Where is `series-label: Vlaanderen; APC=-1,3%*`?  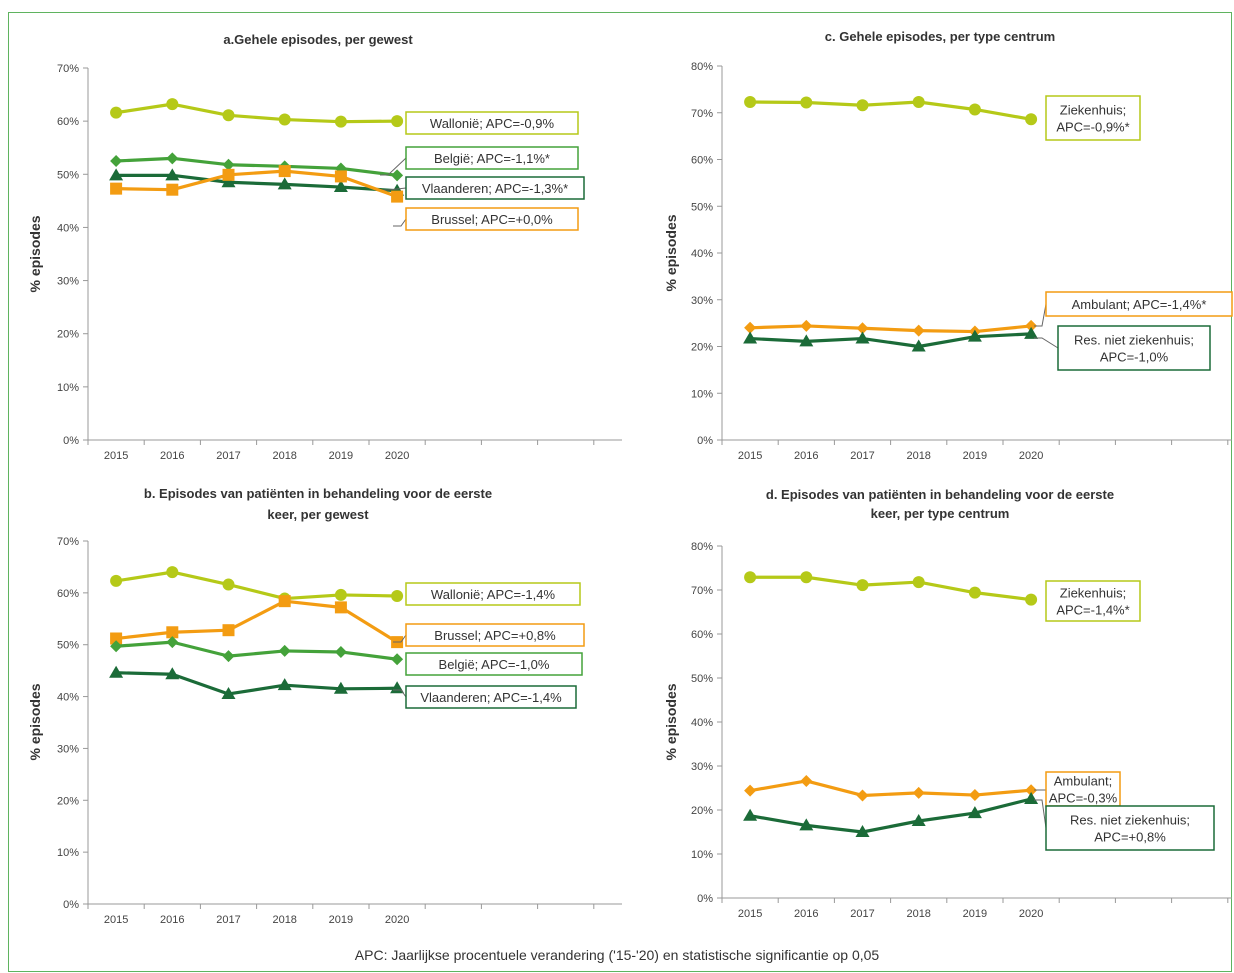
series-label: Vlaanderen; APC=-1,3%* is located at coordinates (495, 188).